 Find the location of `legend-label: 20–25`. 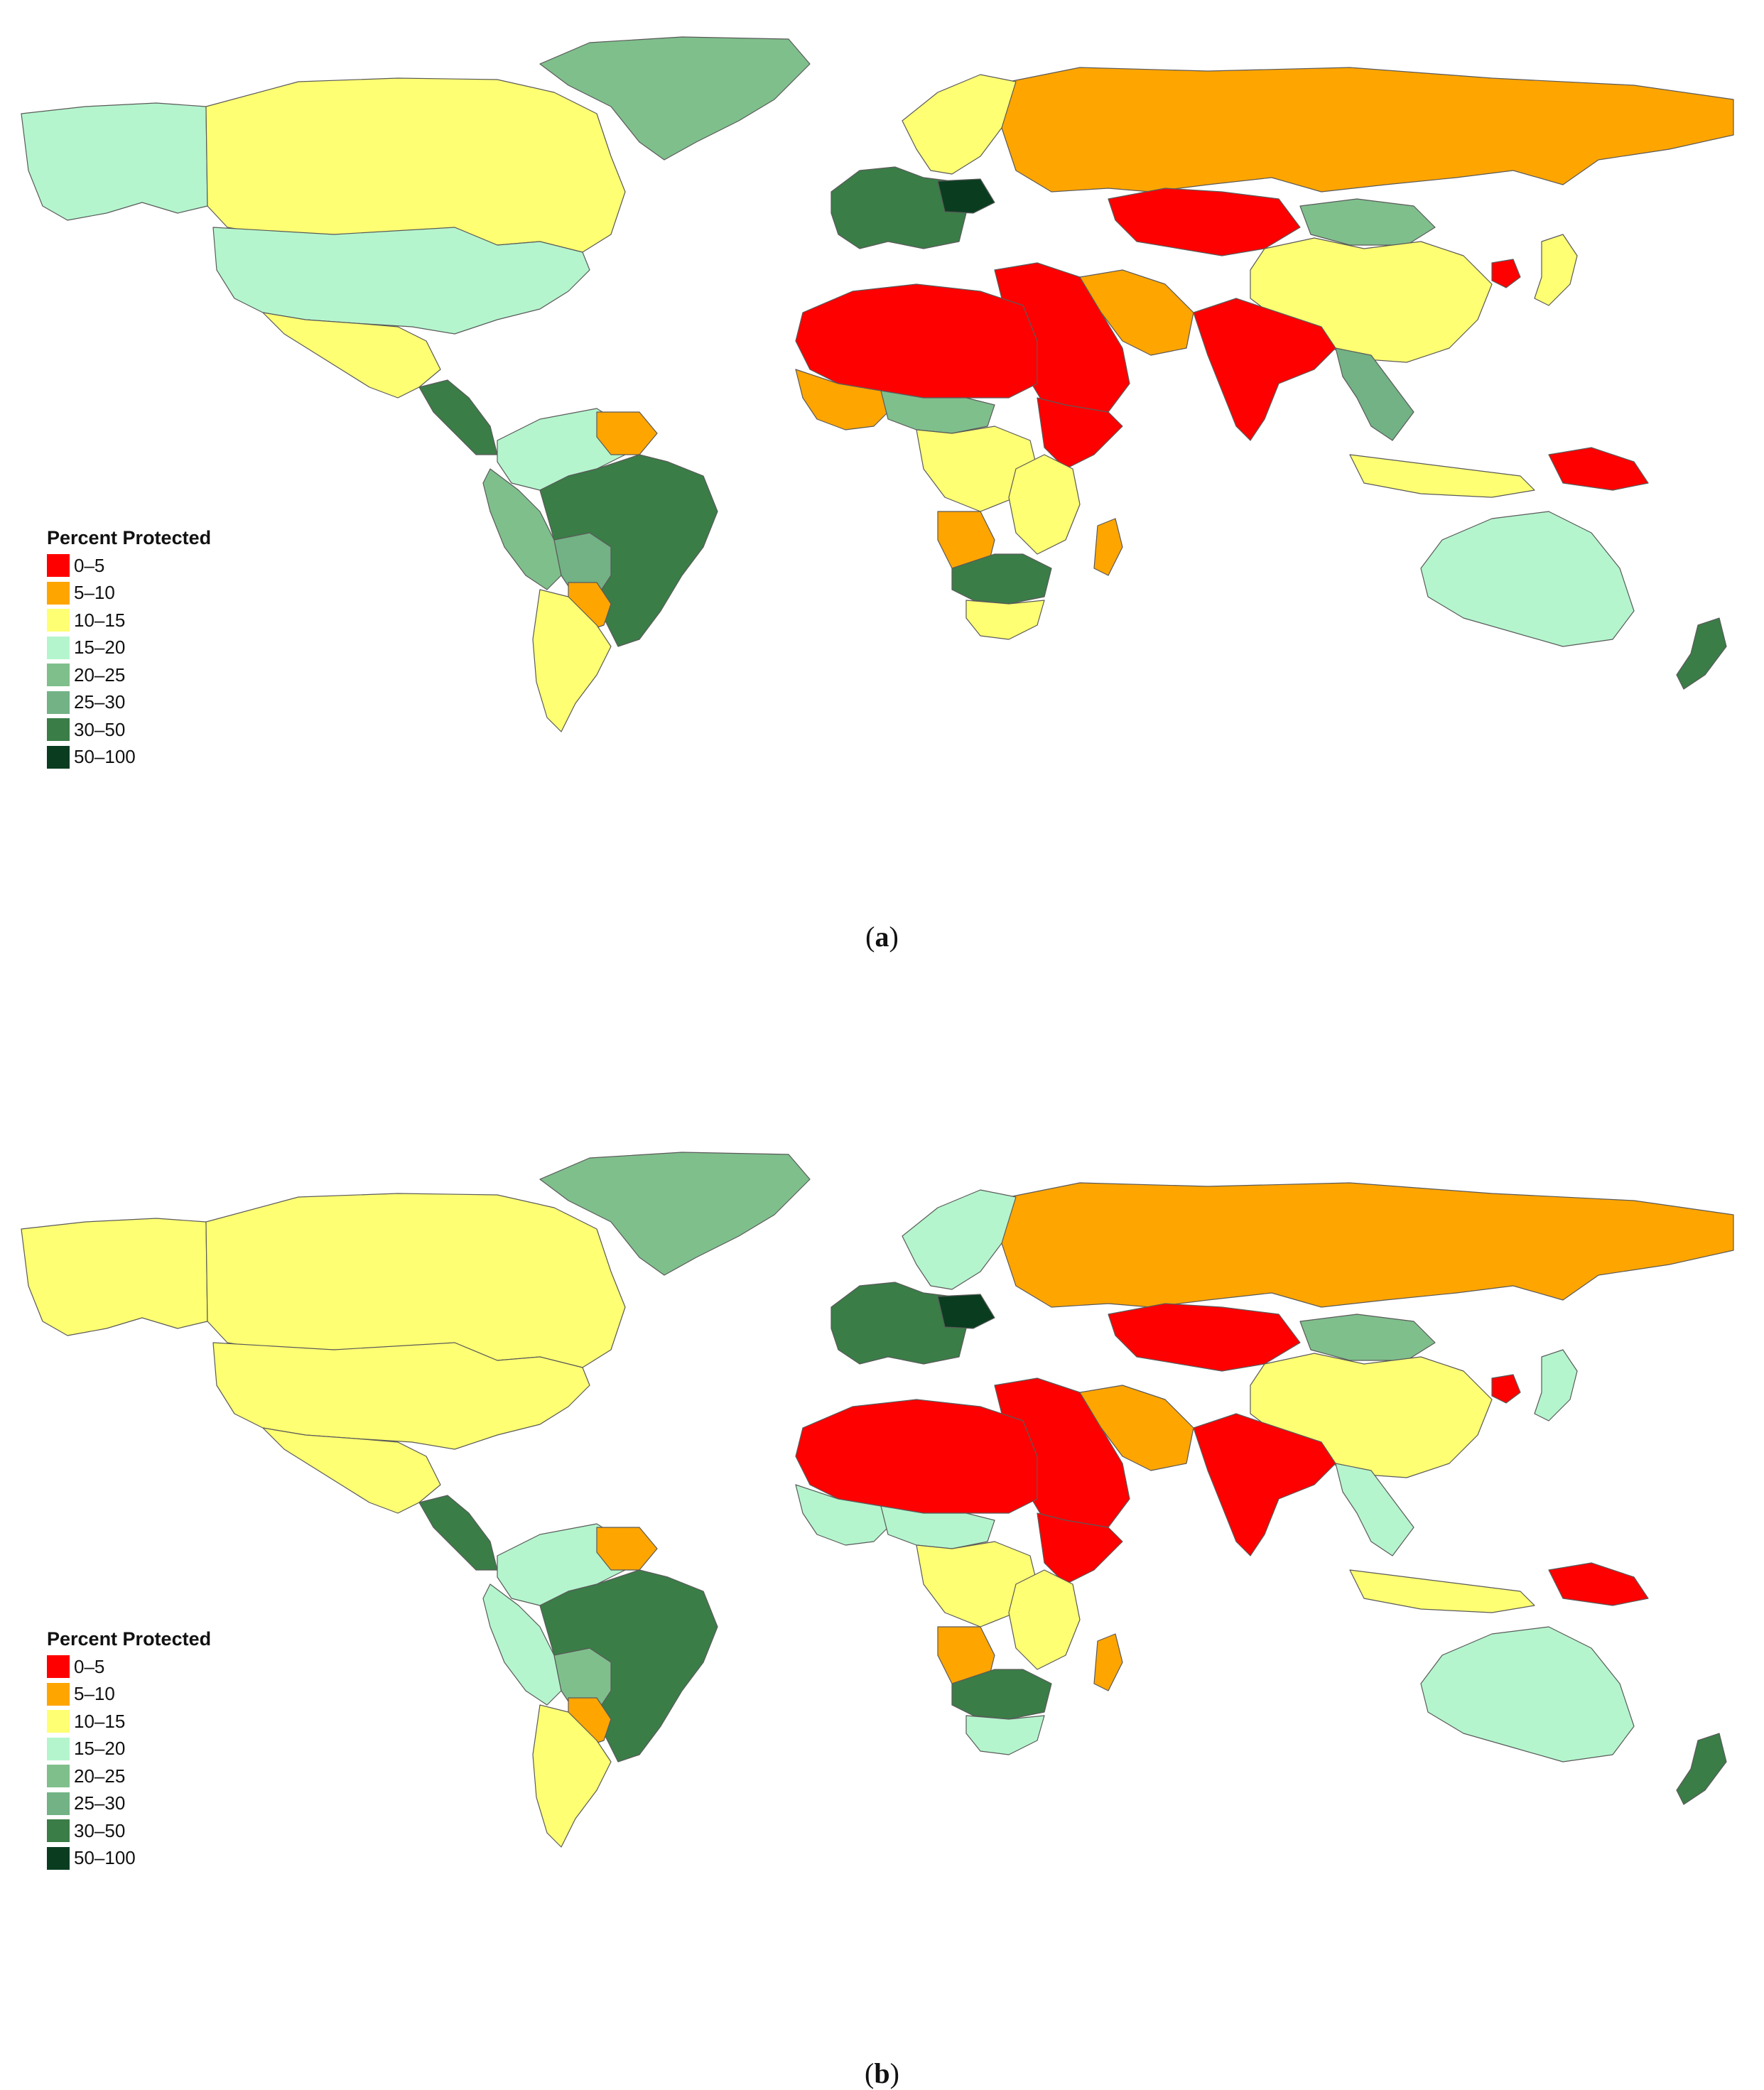

legend-label: 20–25 is located at coordinates (100, 1776).